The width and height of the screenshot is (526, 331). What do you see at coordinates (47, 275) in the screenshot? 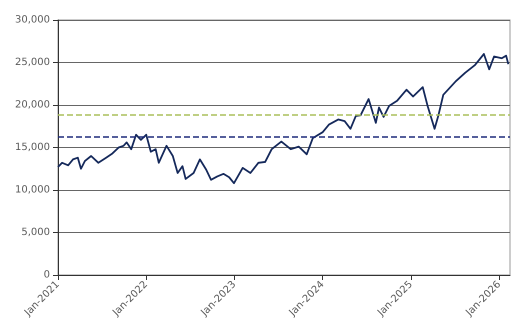
I see `y-tick-label: 0` at bounding box center [47, 275].